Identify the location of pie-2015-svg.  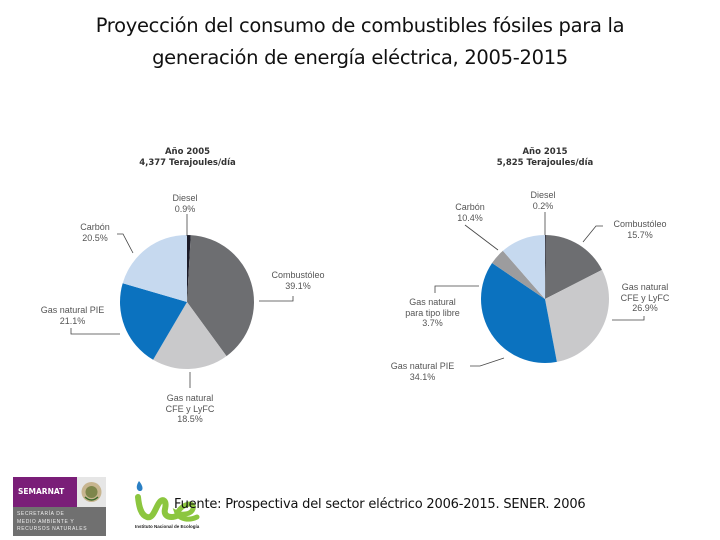
(539, 289).